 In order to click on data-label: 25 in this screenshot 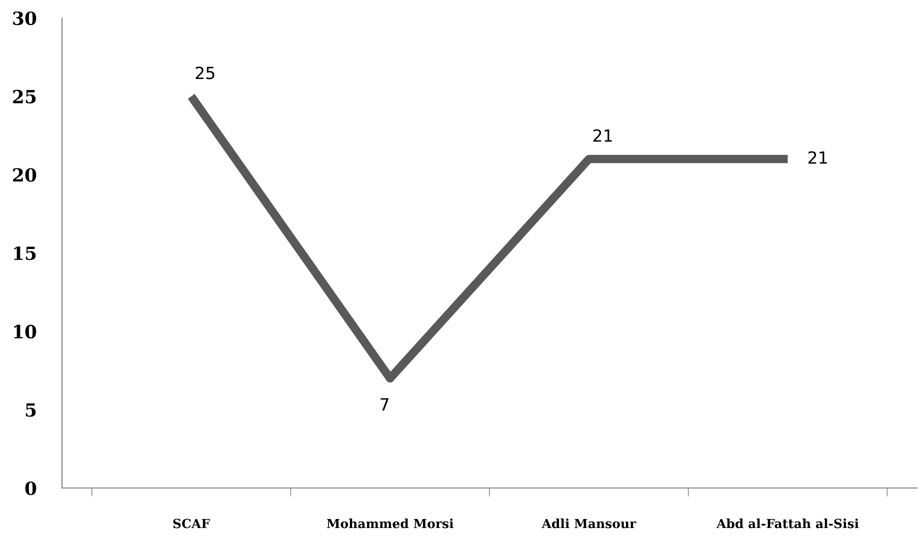, I will do `click(205, 73)`.